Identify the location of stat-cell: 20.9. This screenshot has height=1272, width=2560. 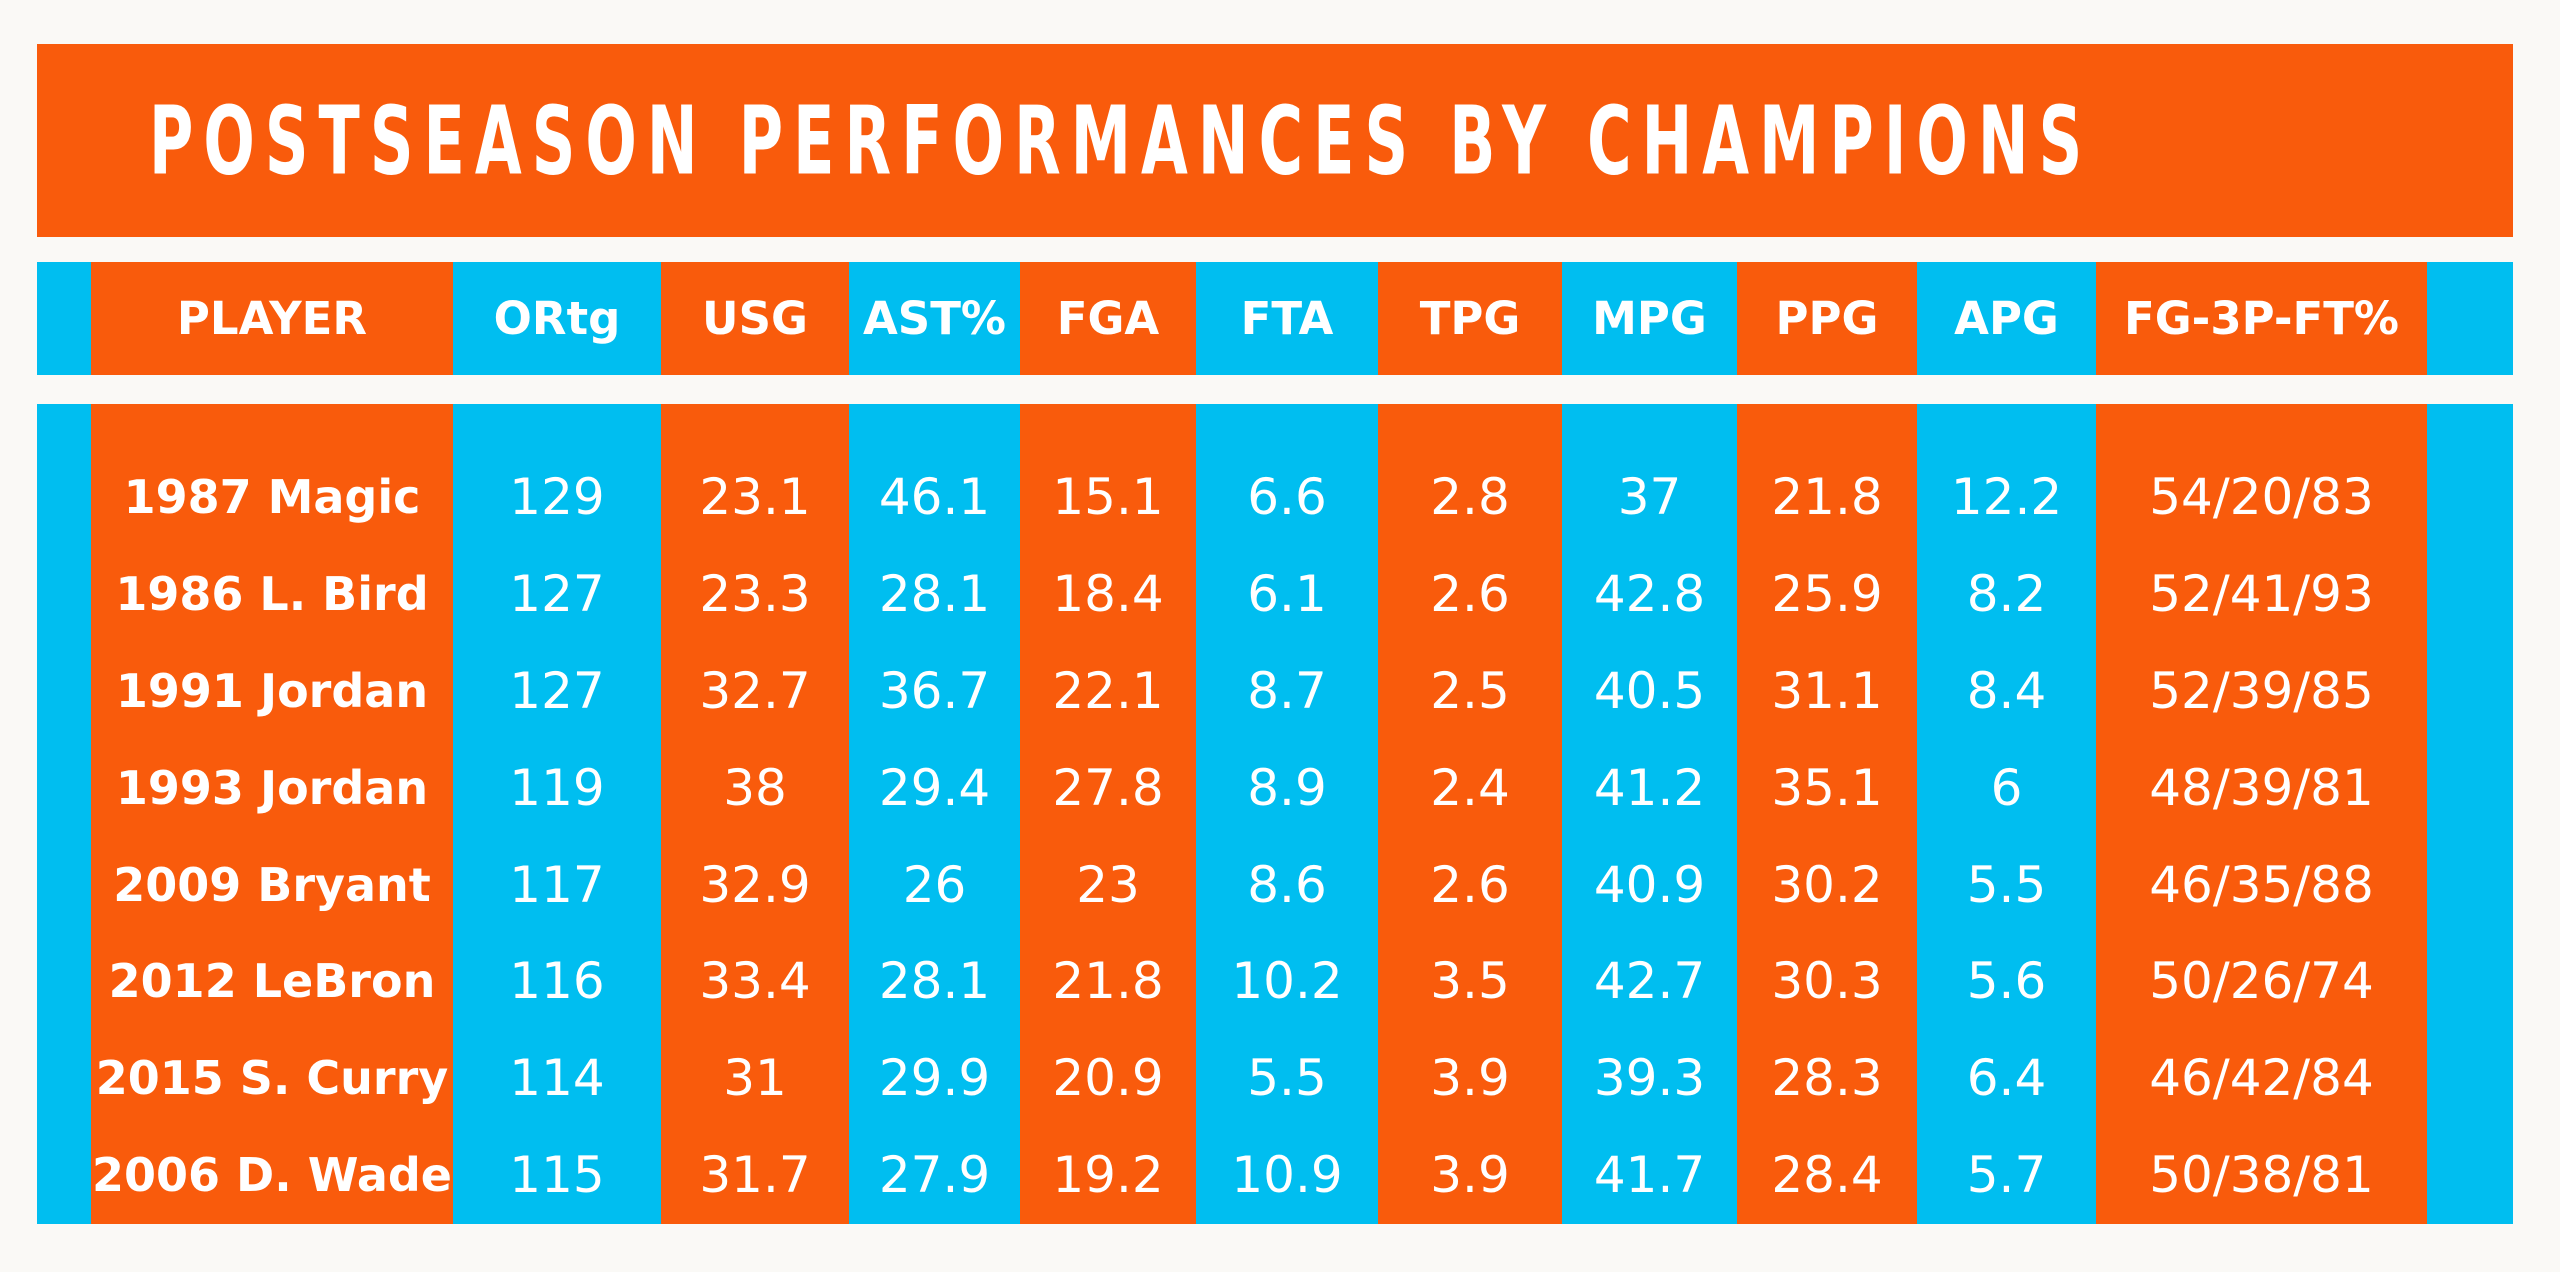
(1108, 1078).